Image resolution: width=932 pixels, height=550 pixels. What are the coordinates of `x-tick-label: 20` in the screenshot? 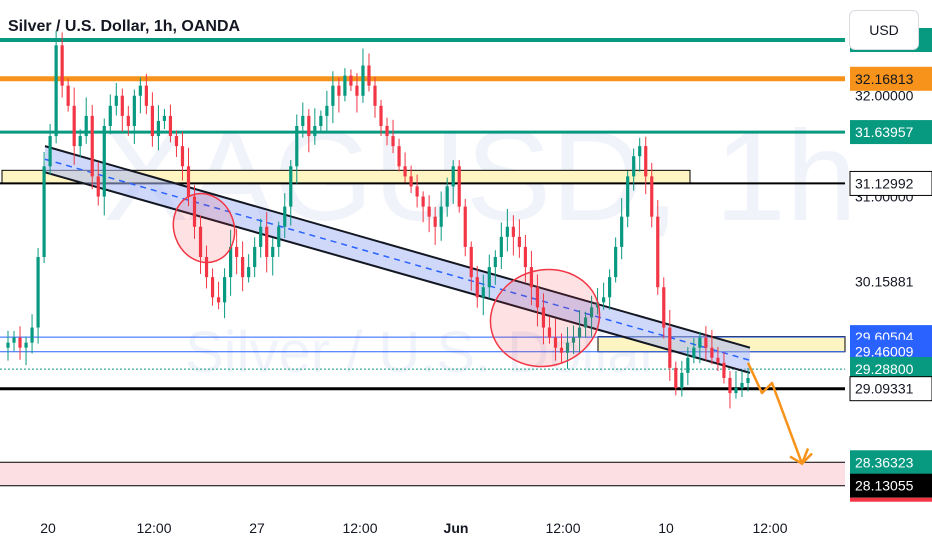 It's located at (48, 528).